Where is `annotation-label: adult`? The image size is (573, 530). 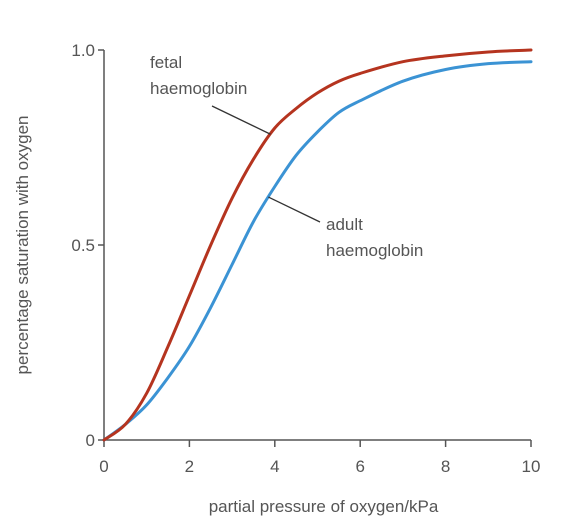
annotation-label: adult is located at coordinates (344, 224).